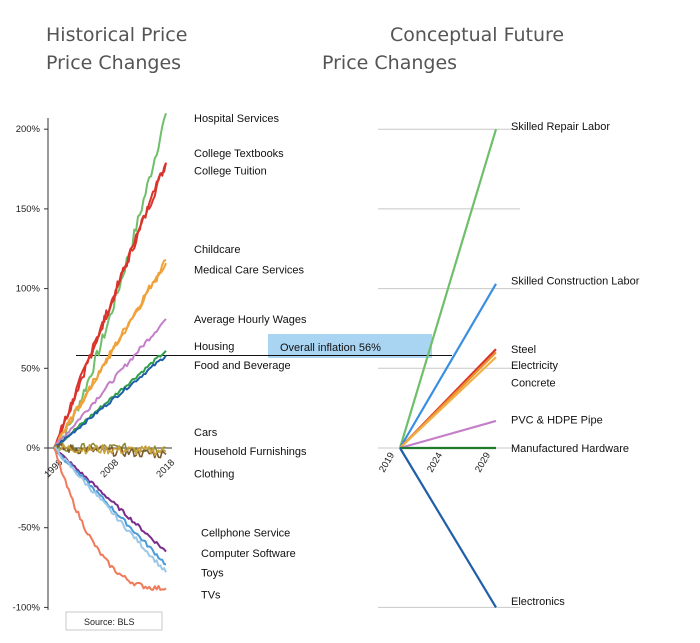 This screenshot has height=643, width=700. I want to click on left-y-ticks: -100% -50% 0% 50% 100% 150% 200%, so click(30, 368).